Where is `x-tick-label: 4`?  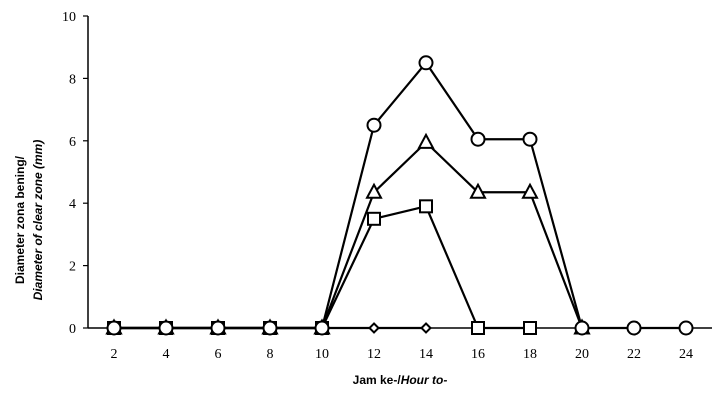 x-tick-label: 4 is located at coordinates (166, 354).